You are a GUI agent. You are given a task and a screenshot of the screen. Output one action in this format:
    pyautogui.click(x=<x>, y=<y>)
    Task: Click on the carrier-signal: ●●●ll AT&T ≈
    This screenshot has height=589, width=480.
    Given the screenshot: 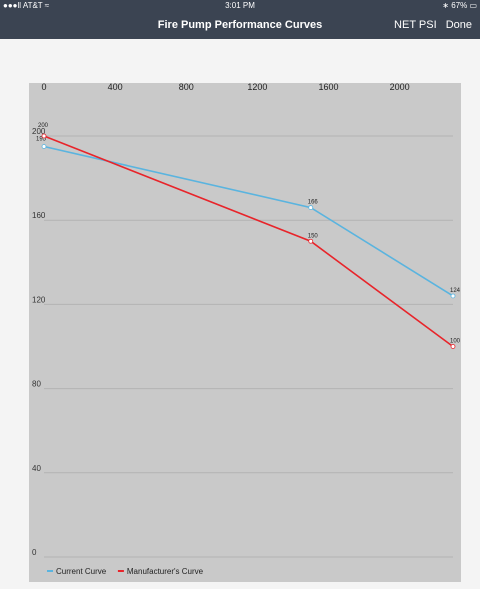 What is the action you would take?
    pyautogui.click(x=26, y=5)
    